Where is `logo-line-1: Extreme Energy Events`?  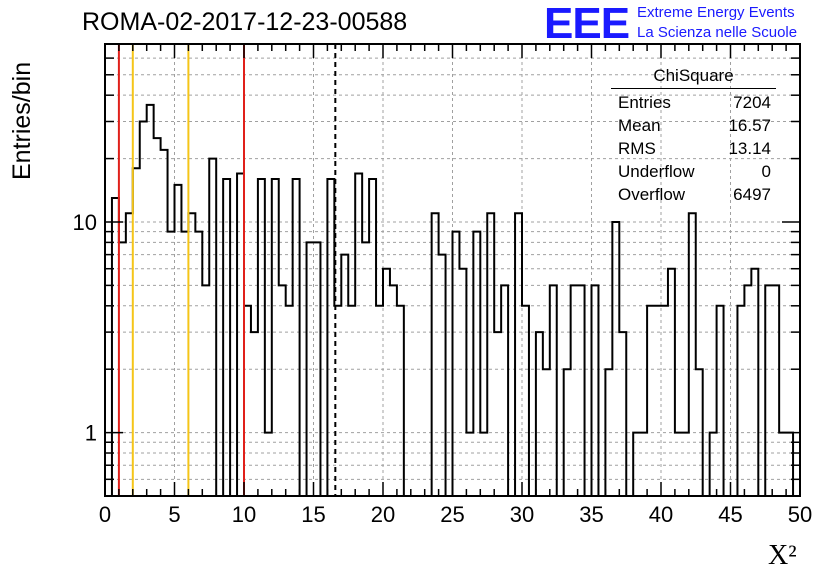 logo-line-1: Extreme Energy Events is located at coordinates (716, 12).